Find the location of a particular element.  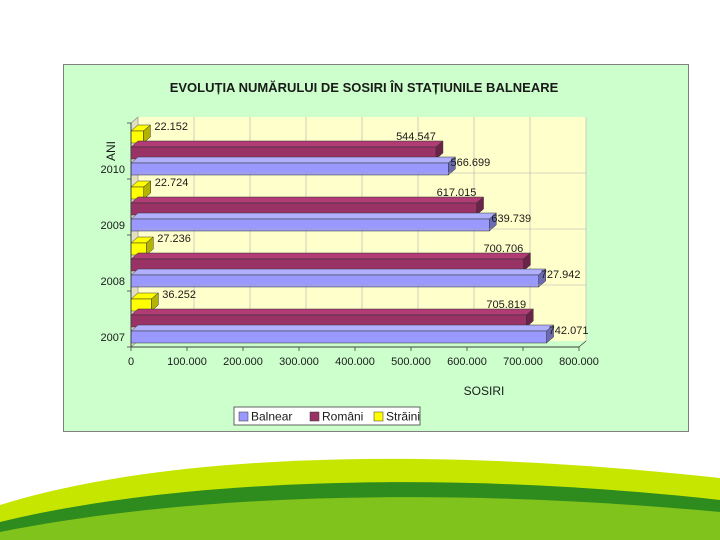

category-label: 2007 is located at coordinates (113, 338).